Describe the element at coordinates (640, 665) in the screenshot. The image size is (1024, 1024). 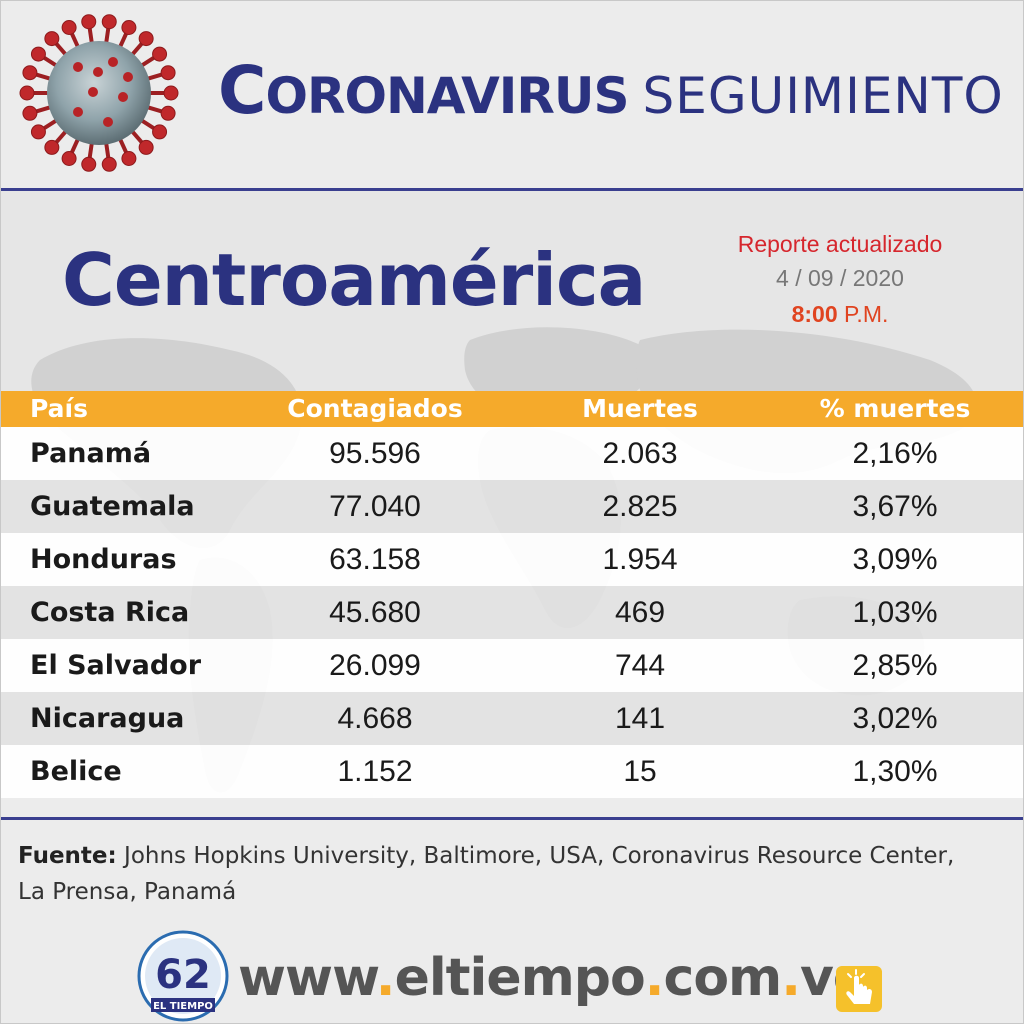
I see `cell-deaths: 744` at that location.